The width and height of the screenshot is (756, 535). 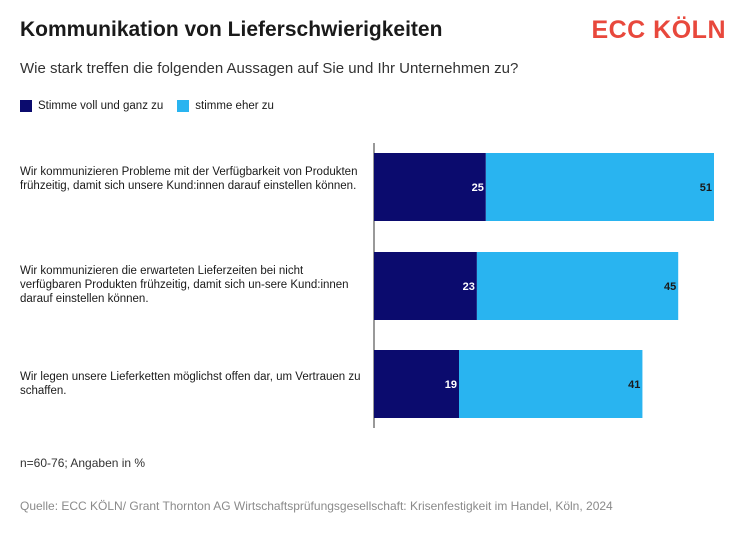 What do you see at coordinates (469, 287) in the screenshot?
I see `data-label-series-1-category-2: 23` at bounding box center [469, 287].